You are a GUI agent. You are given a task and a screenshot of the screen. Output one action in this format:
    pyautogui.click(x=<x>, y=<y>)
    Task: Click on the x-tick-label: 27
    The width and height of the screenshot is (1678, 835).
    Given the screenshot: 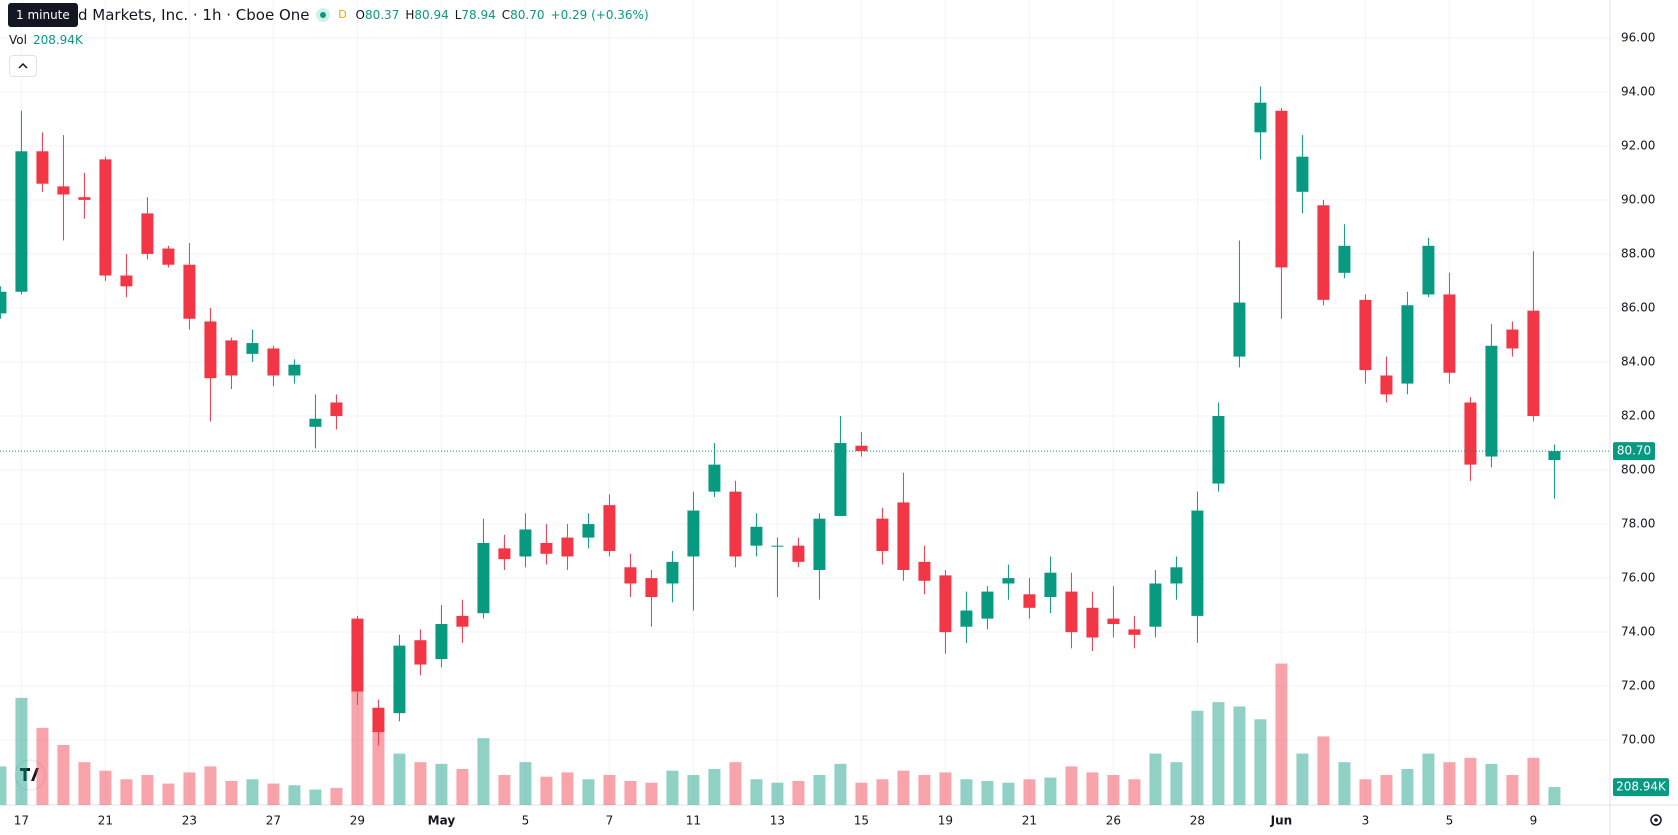 What is the action you would take?
    pyautogui.click(x=273, y=821)
    